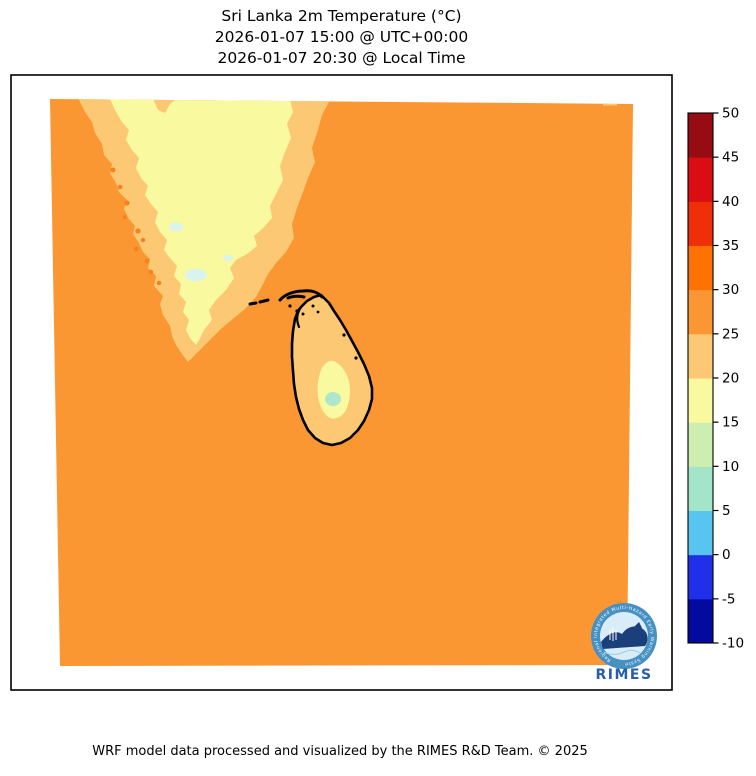 Image resolution: width=756 pixels, height=776 pixels. I want to click on ghats-warm-spots, so click(136, 226).